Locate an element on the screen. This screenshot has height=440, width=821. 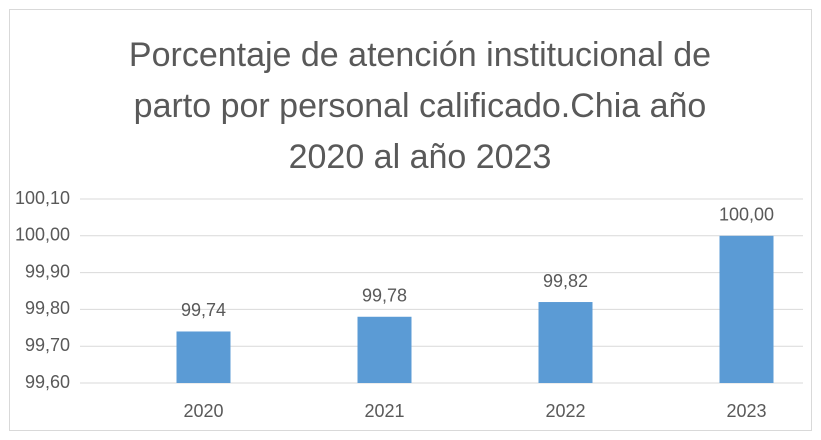
x-tick-label: 2020 is located at coordinates (203, 411).